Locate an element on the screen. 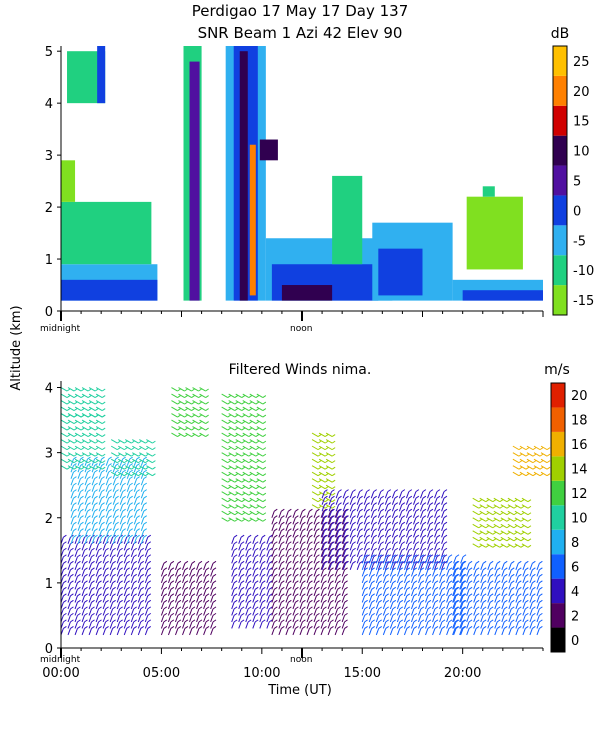 Image resolution: width=600 pixels, height=750 pixels. wind-colorbar-tick-label: 6 is located at coordinates (575, 567).